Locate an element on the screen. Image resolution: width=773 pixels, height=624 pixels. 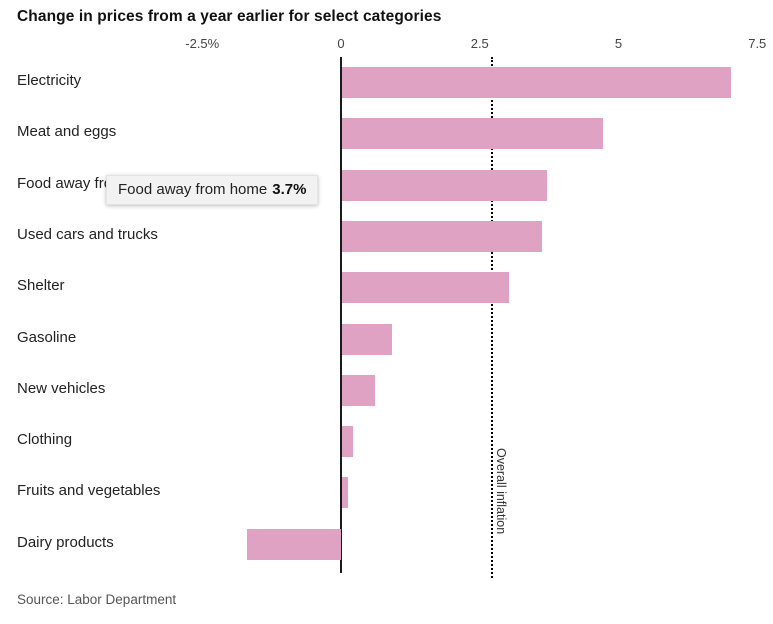
chart-row: New vehicles is located at coordinates (386, 390).